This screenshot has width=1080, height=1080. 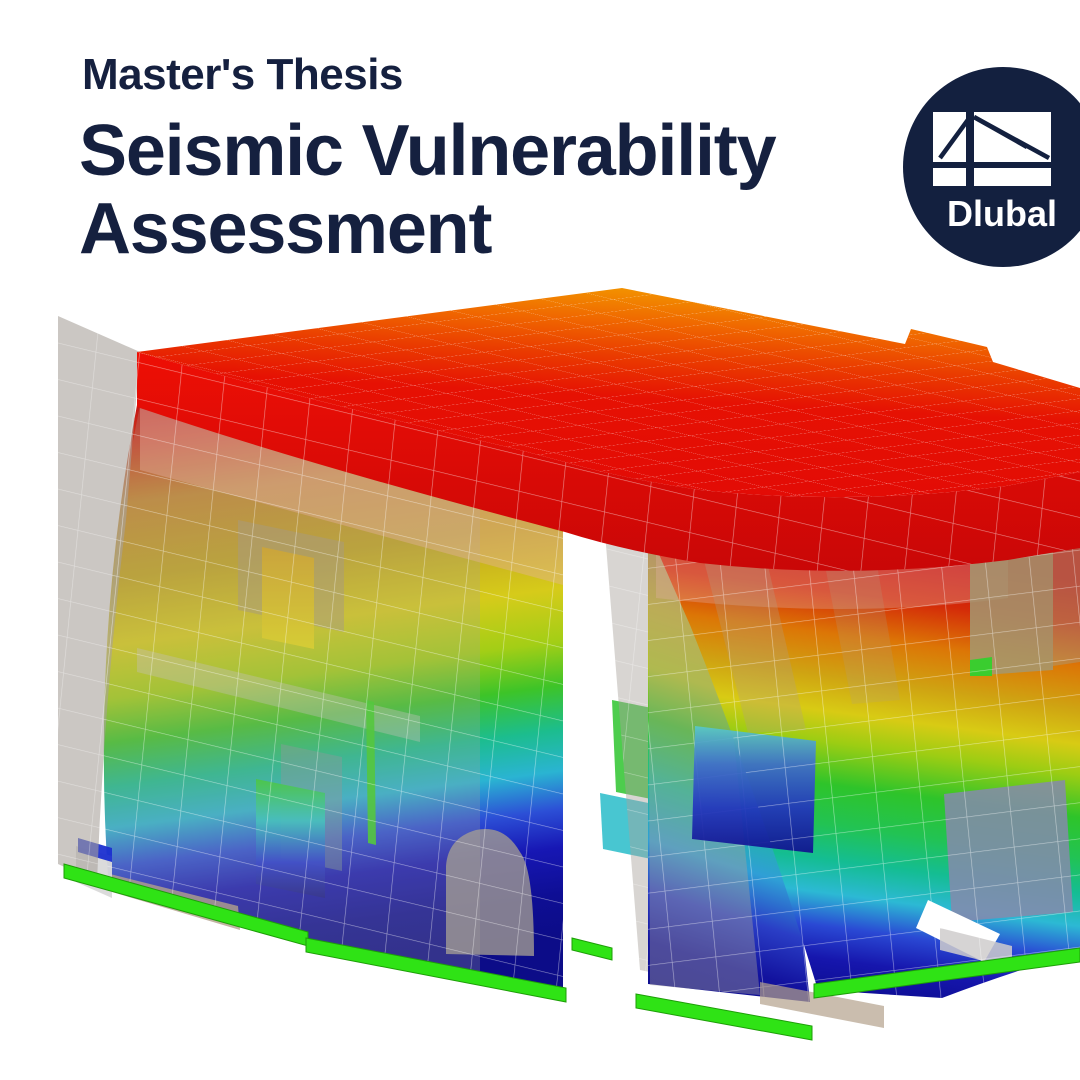 I want to click on title-line-2: Assessment, so click(x=285, y=229).